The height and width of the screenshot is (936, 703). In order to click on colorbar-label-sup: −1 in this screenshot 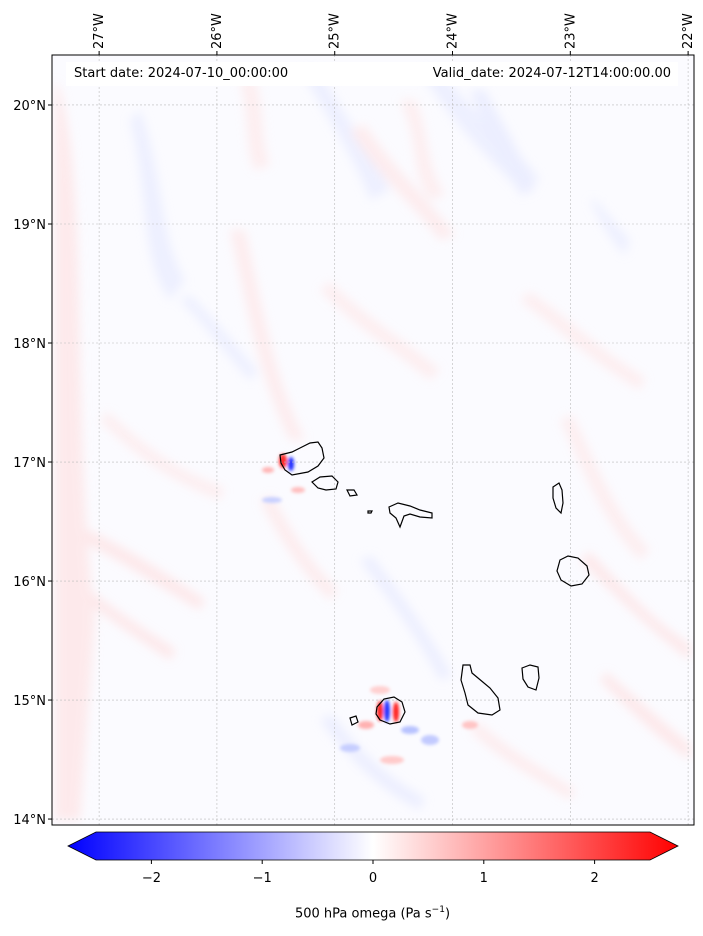, I will do `click(438, 910)`.